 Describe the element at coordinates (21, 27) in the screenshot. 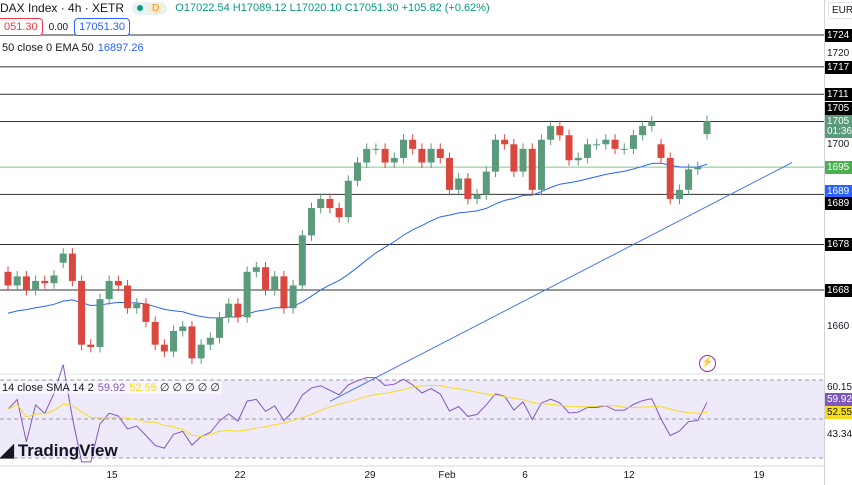

I see `sell-button: 051.30` at that location.